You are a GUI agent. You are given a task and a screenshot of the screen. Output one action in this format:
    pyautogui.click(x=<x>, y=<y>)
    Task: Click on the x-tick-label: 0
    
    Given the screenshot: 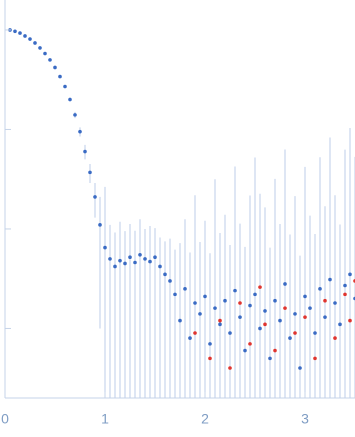 What is the action you would take?
    pyautogui.click(x=5, y=419)
    